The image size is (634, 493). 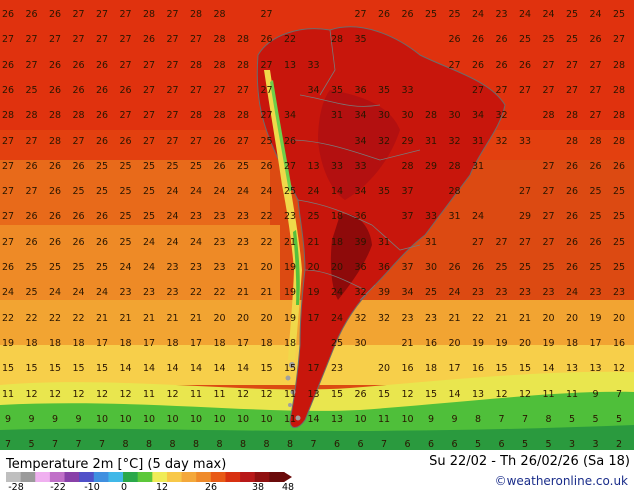 What do you see at coordinates (337, 267) in the screenshot?
I see `temperature-value: 20` at bounding box center [337, 267].